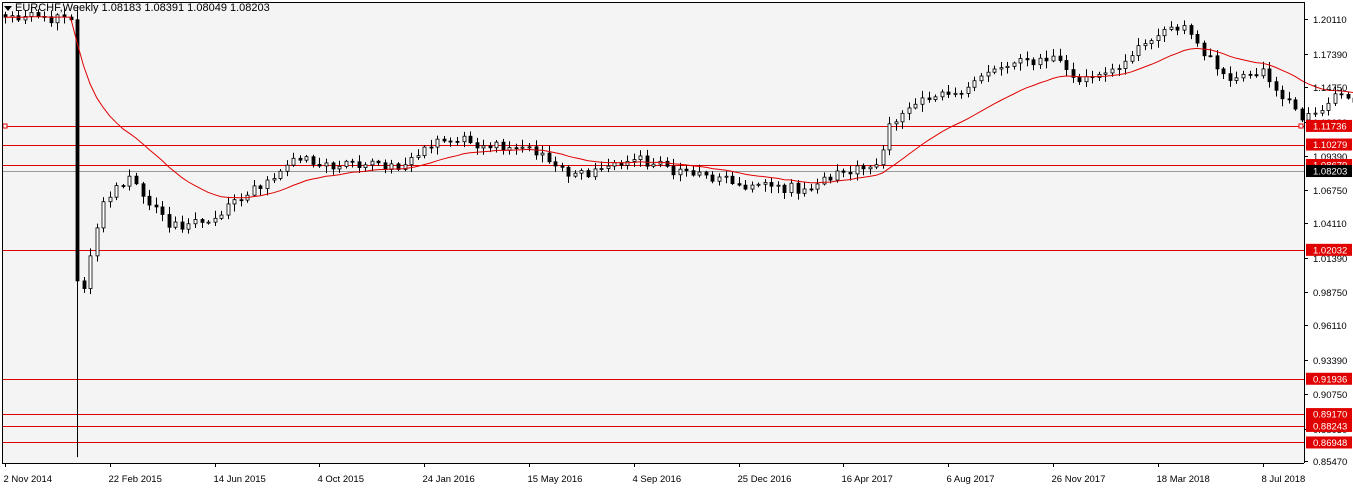 This screenshot has height=489, width=1353. I want to click on level-tag-label: 1.02032, so click(1330, 250).